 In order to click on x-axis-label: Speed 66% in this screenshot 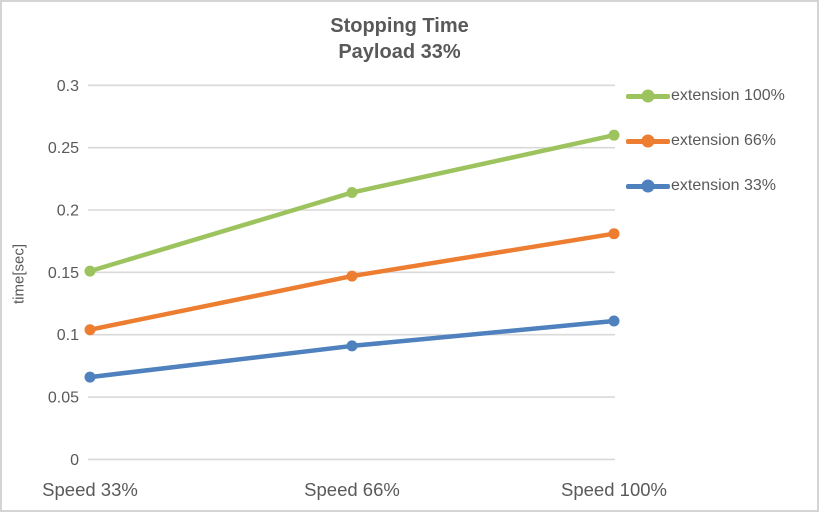, I will do `click(352, 489)`.